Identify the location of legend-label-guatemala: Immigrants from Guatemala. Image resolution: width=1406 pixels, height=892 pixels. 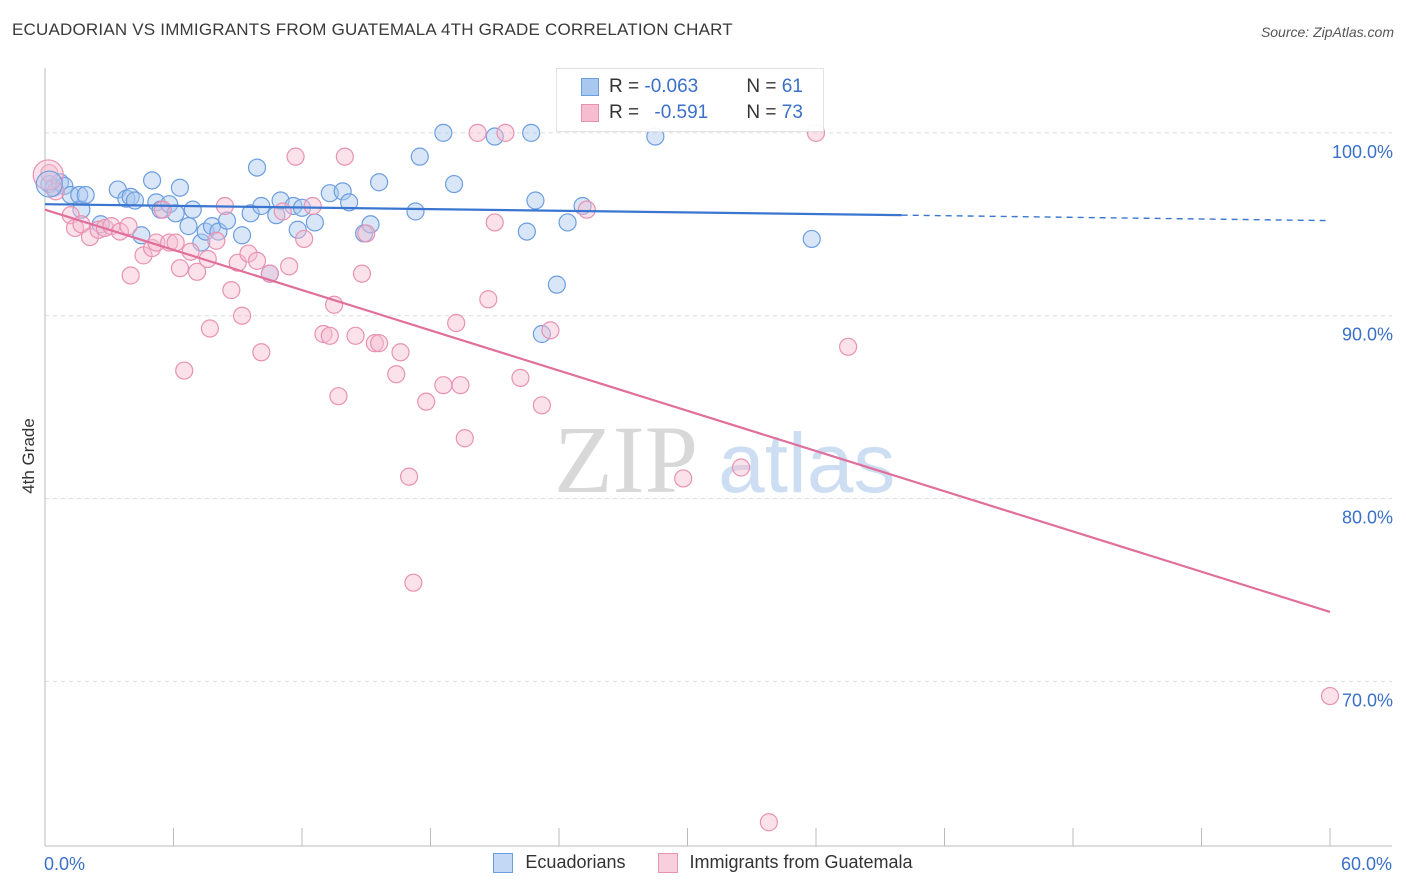
(801, 862).